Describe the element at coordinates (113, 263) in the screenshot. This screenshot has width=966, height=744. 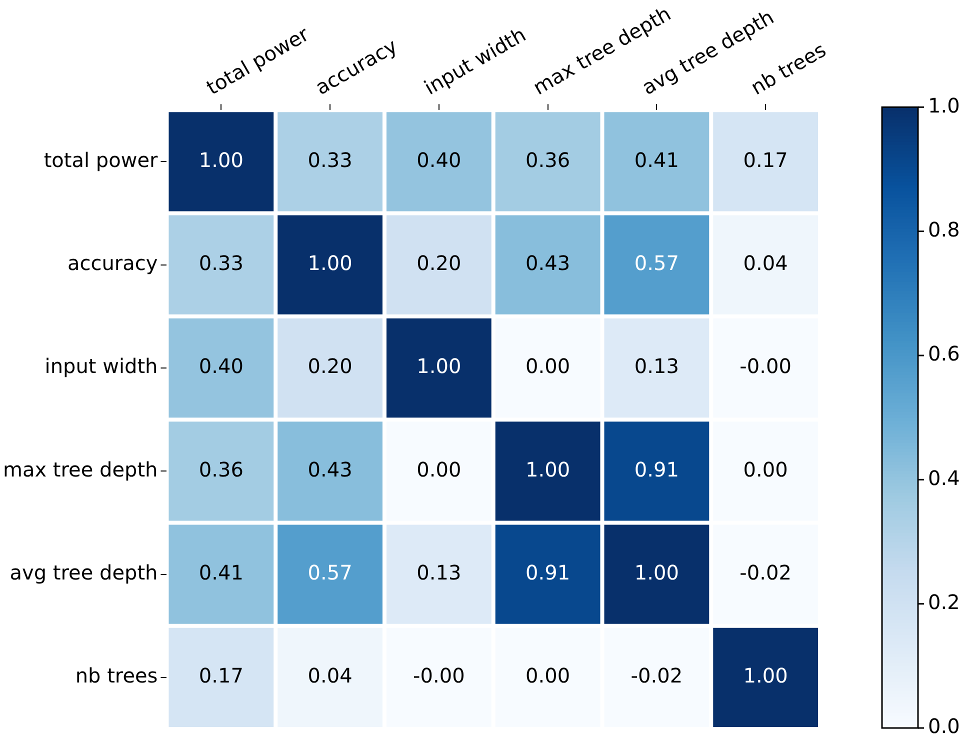
I see `y-tick-label: accuracy` at that location.